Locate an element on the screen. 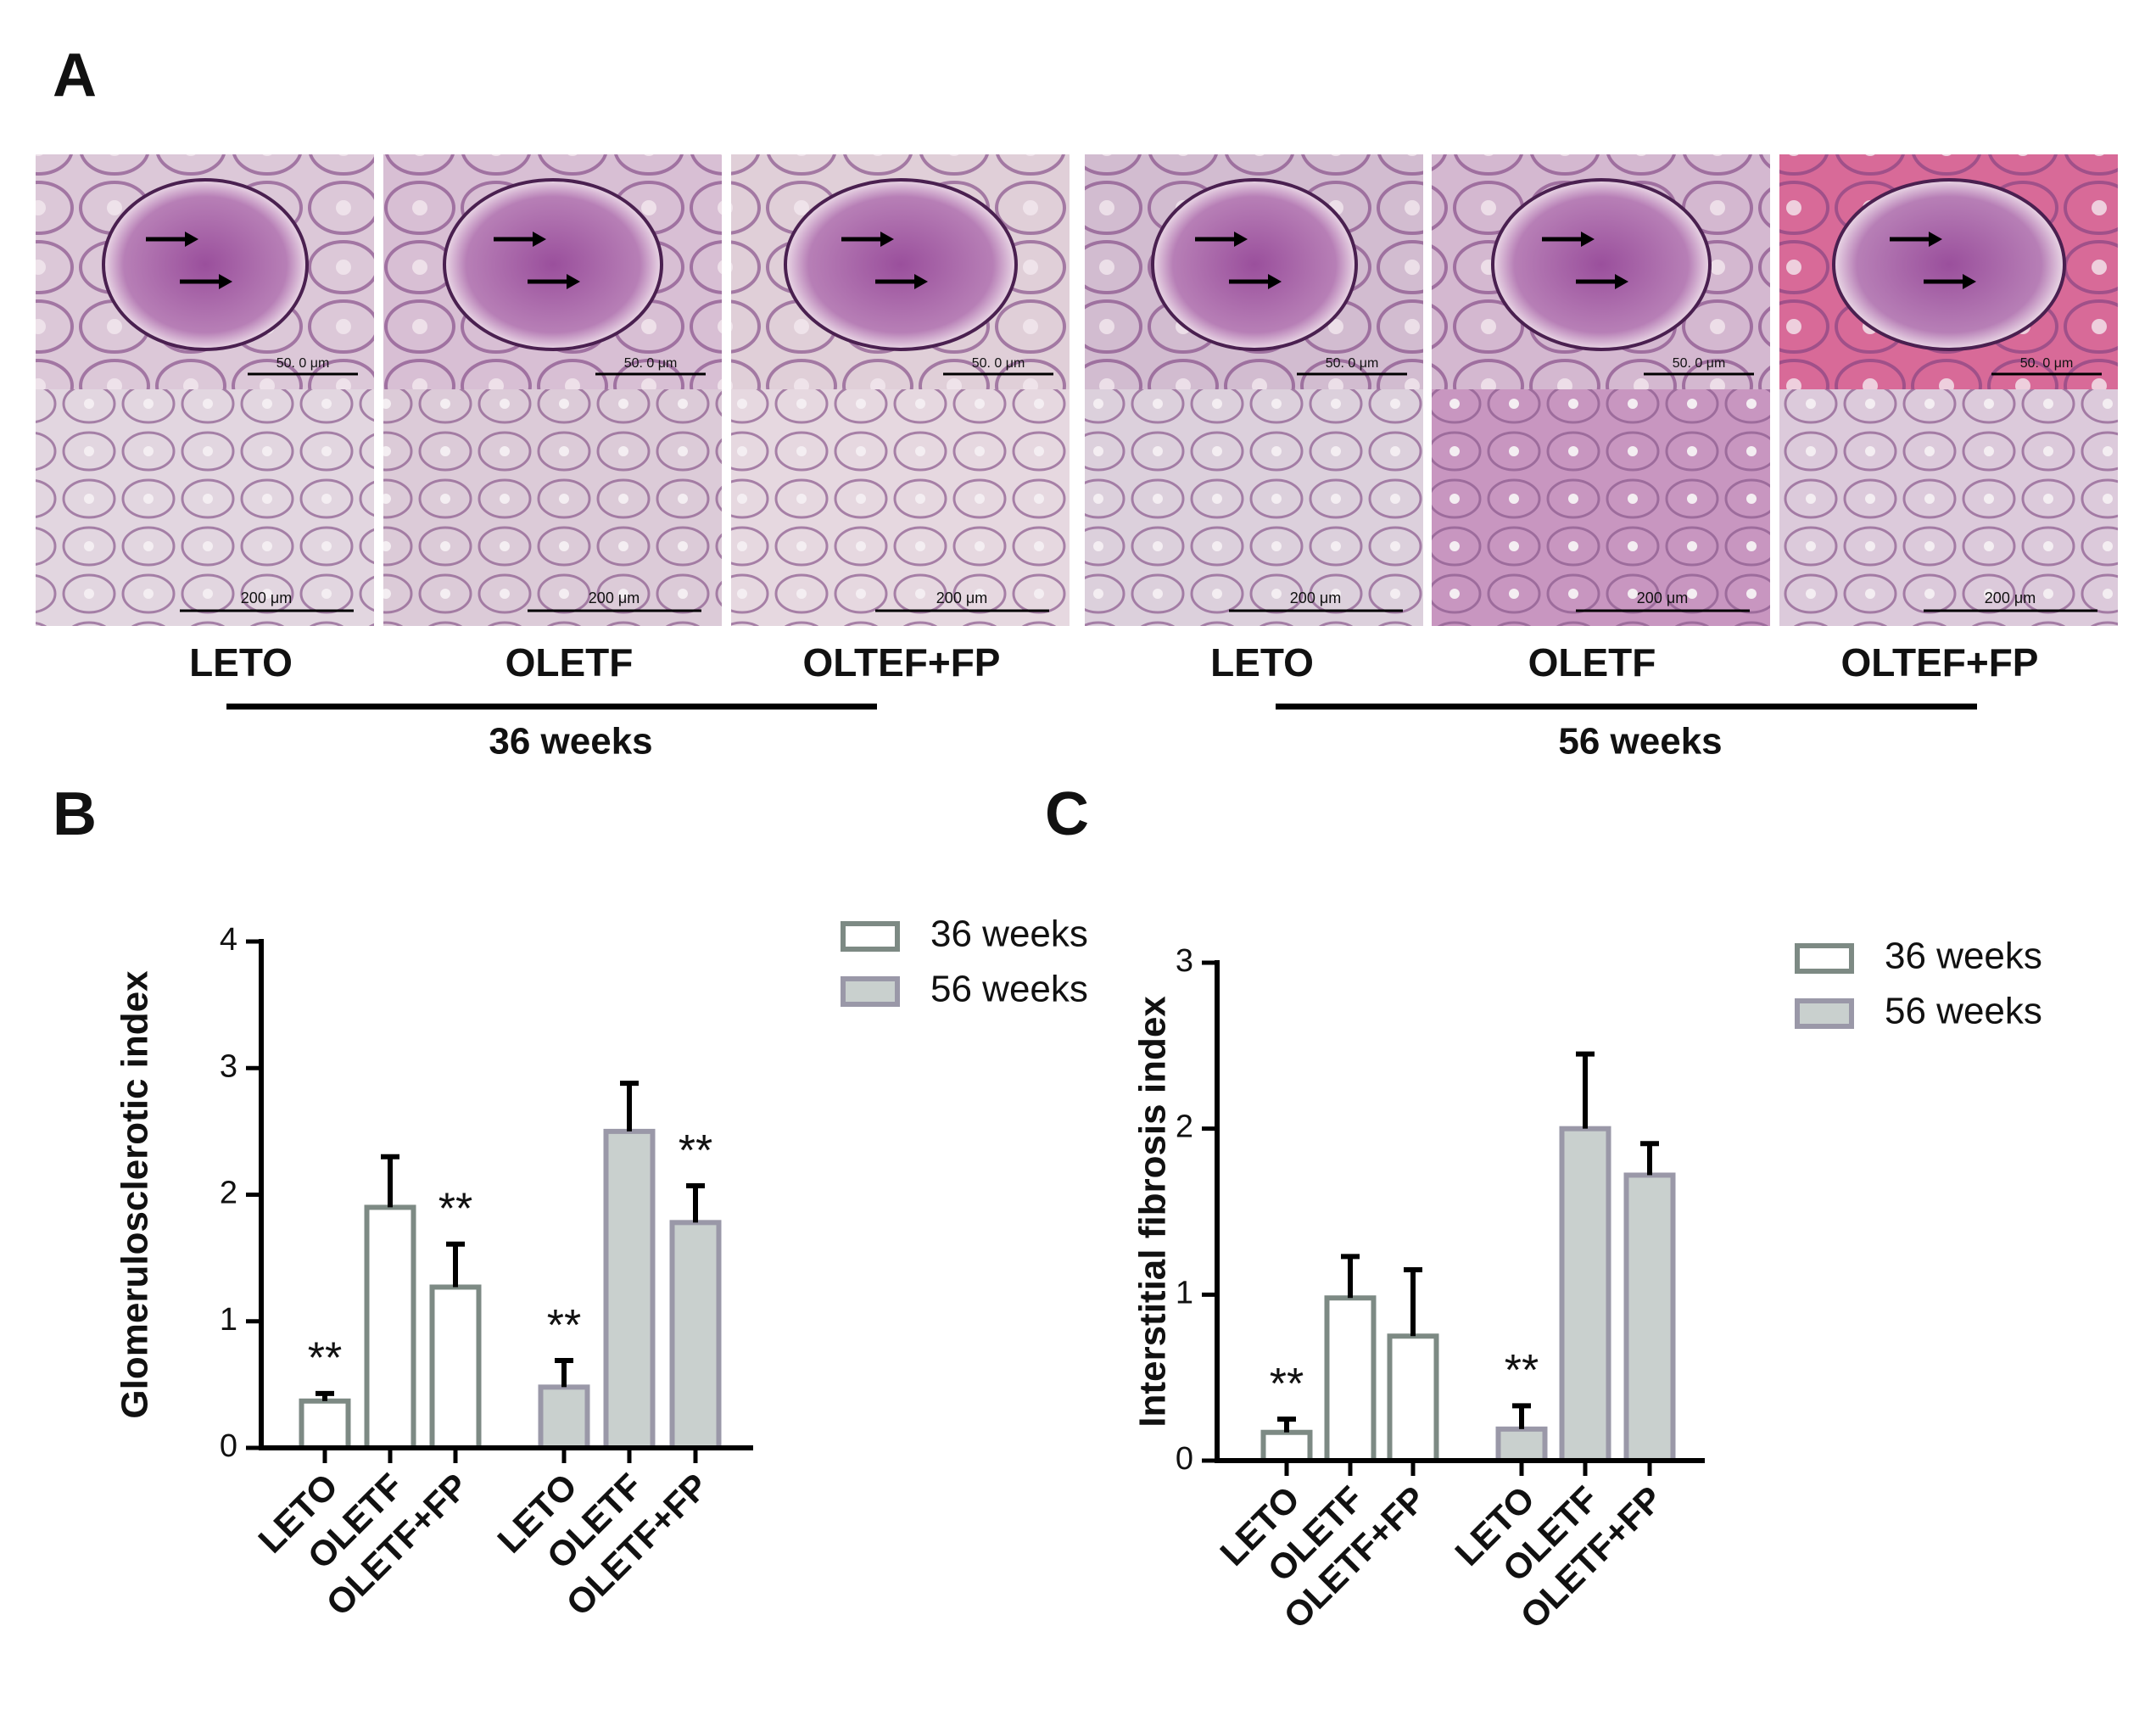  panel-letter: A is located at coordinates (75, 76).